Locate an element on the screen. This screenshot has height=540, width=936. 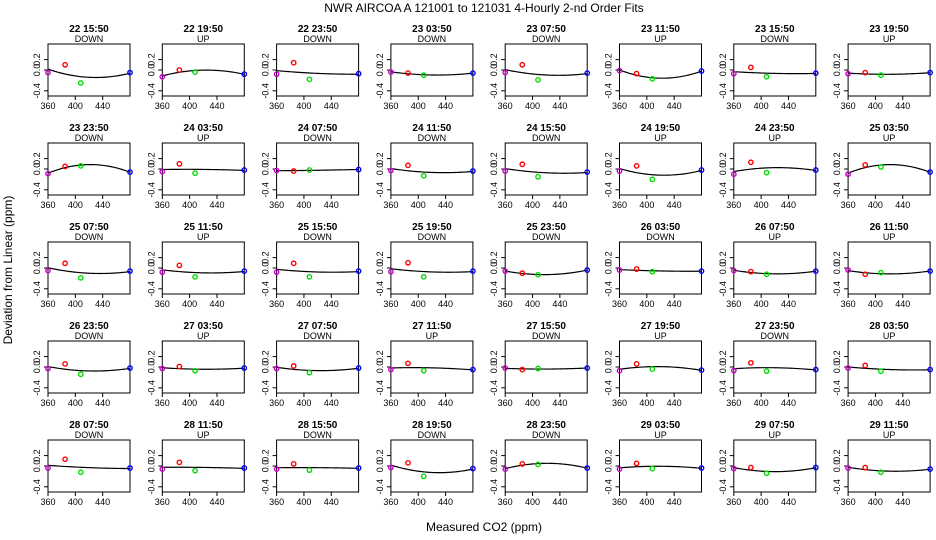
panel-time-label: 24 07:50 is located at coordinates (318, 128).